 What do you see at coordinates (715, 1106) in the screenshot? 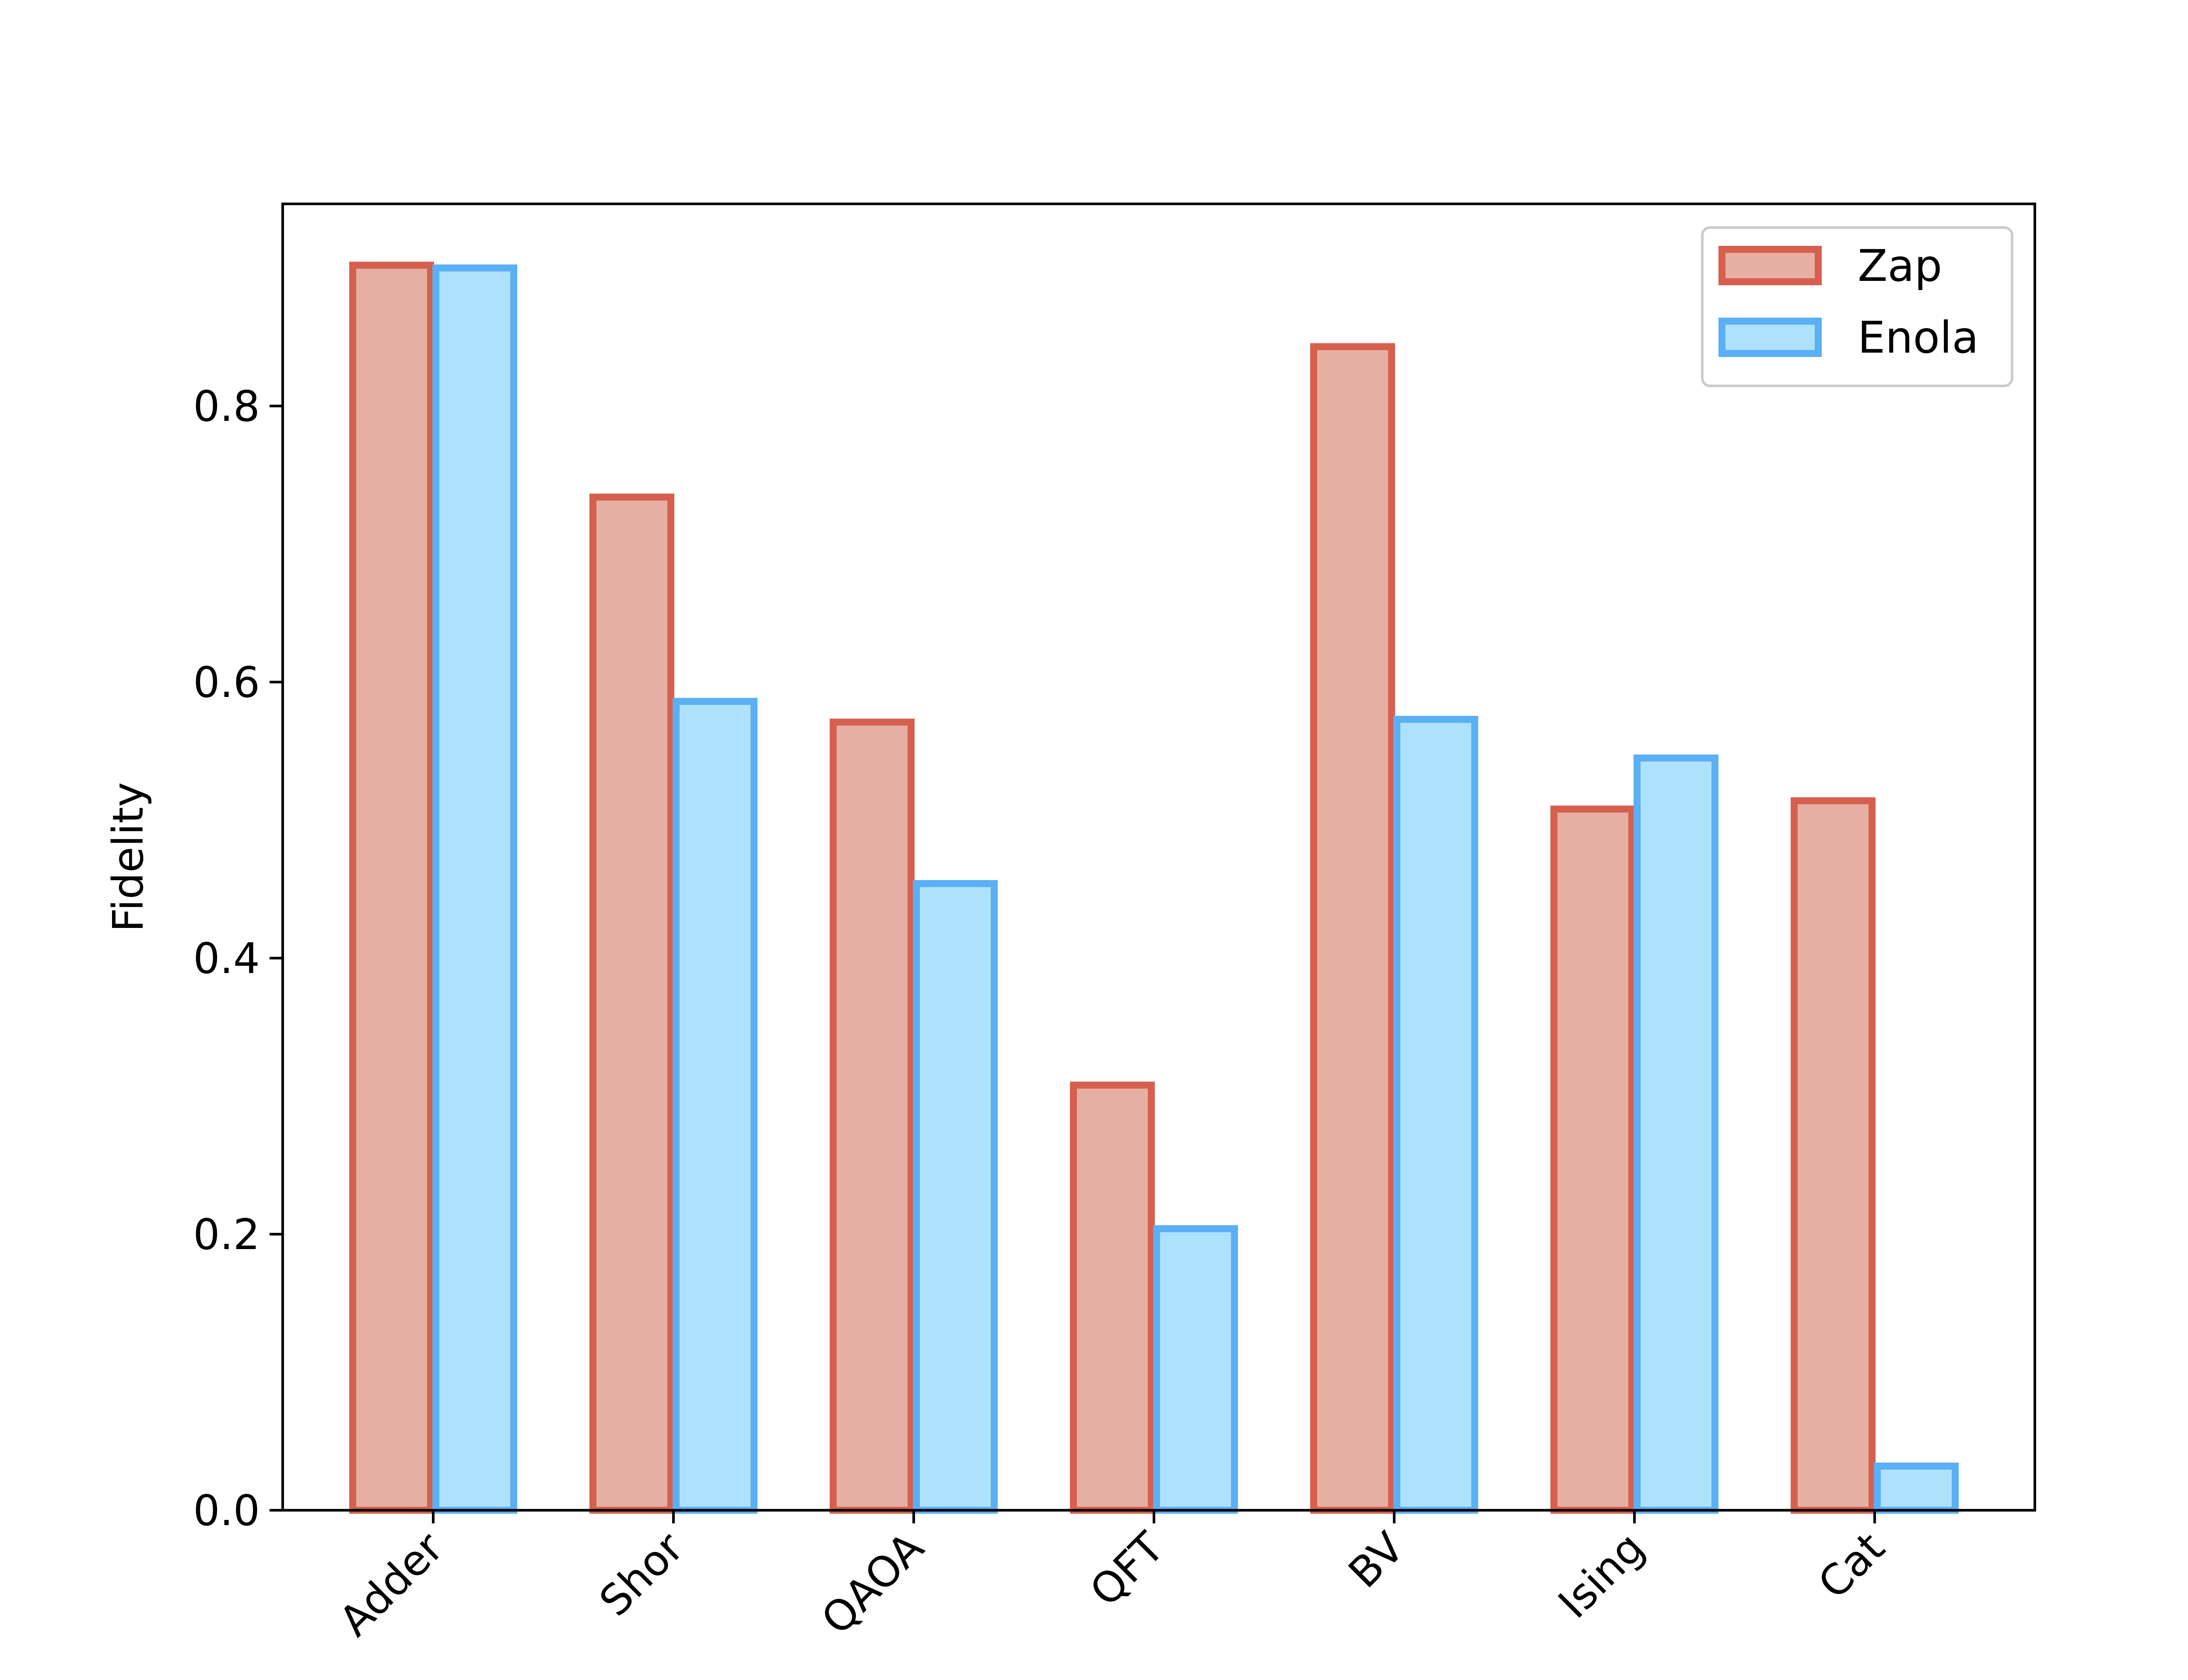
I see `bar-enola-shor` at bounding box center [715, 1106].